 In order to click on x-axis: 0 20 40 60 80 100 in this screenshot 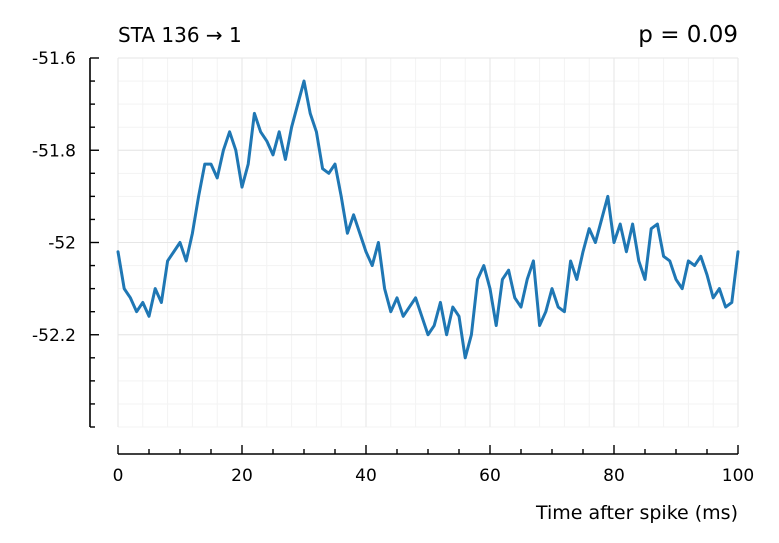, I will do `click(433, 465)`.